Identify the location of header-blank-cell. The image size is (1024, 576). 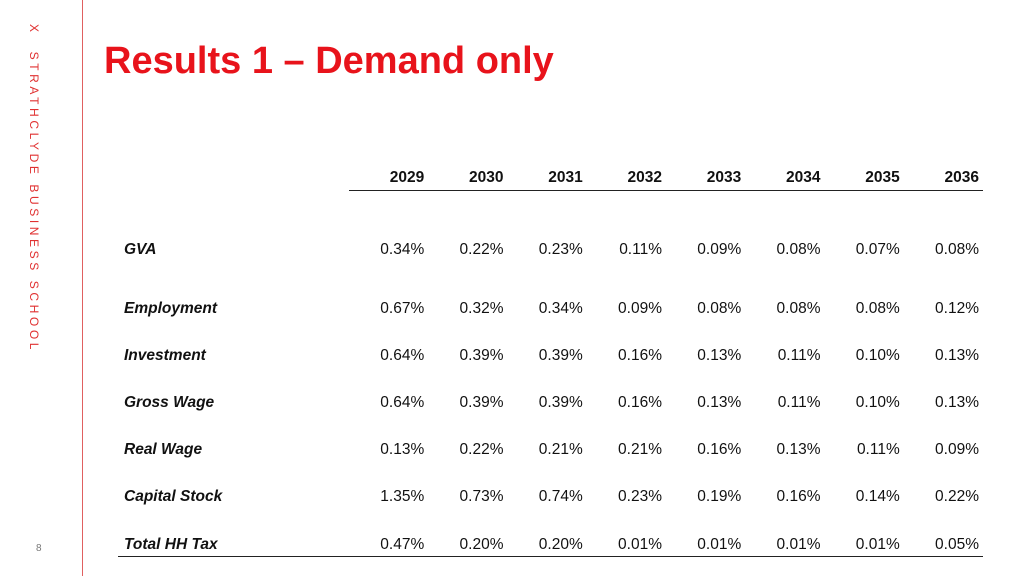
(233, 178).